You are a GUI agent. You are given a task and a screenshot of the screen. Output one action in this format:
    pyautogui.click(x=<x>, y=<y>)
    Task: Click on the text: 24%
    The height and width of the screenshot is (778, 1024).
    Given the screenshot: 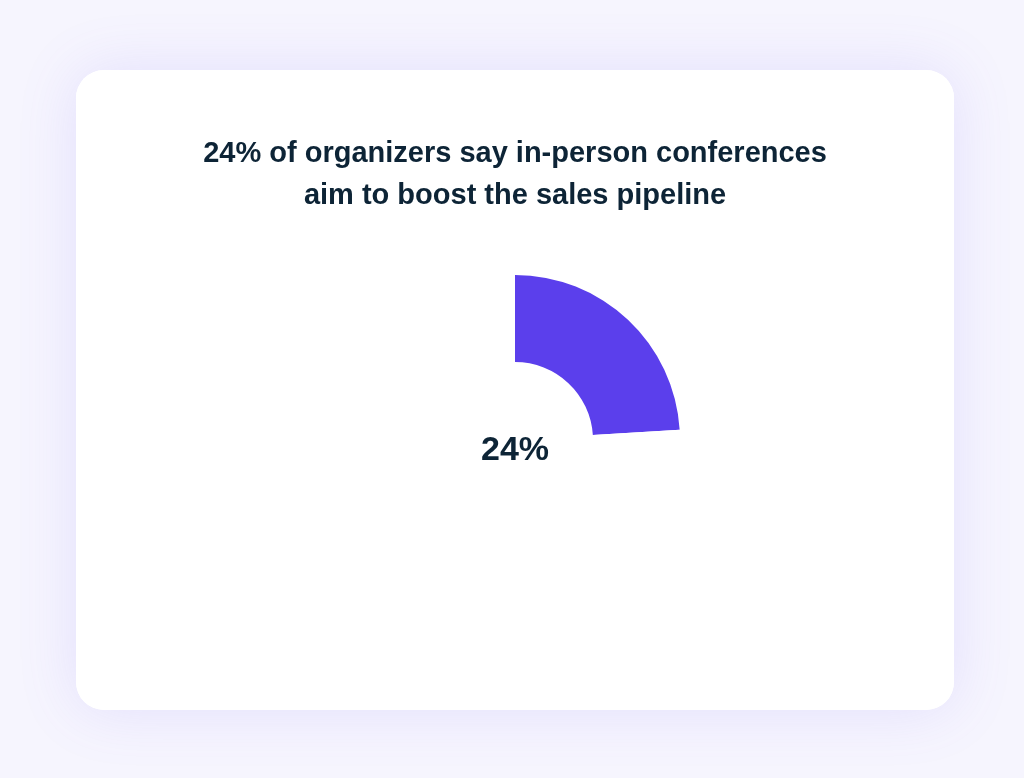 What is the action you would take?
    pyautogui.click(x=515, y=448)
    